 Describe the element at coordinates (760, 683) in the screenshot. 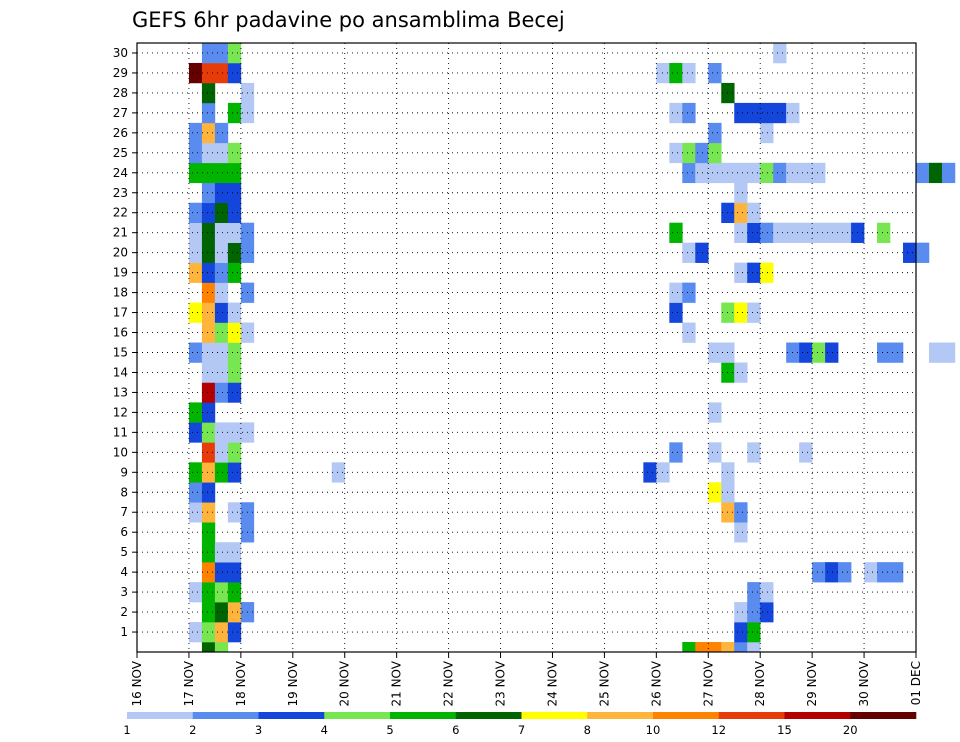

I see `x-tick-label: 28 NOV` at that location.